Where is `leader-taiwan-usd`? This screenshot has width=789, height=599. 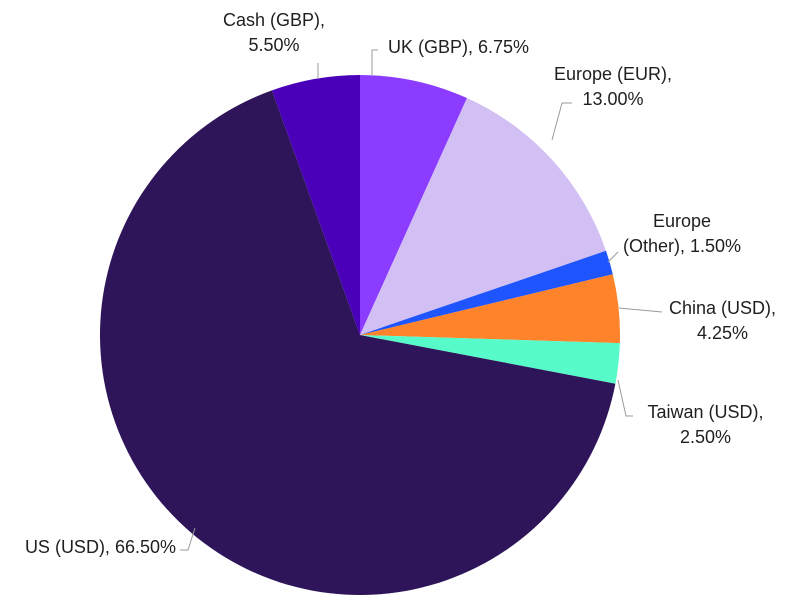
leader-taiwan-usd is located at coordinates (625, 398).